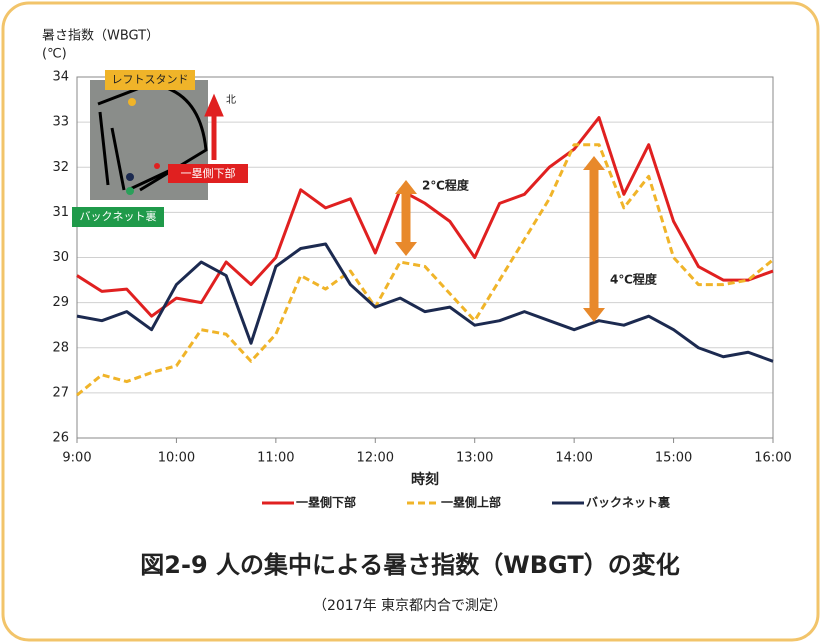 This screenshot has width=821, height=643. What do you see at coordinates (231, 100) in the screenshot?
I see `map-label: 北` at bounding box center [231, 100].